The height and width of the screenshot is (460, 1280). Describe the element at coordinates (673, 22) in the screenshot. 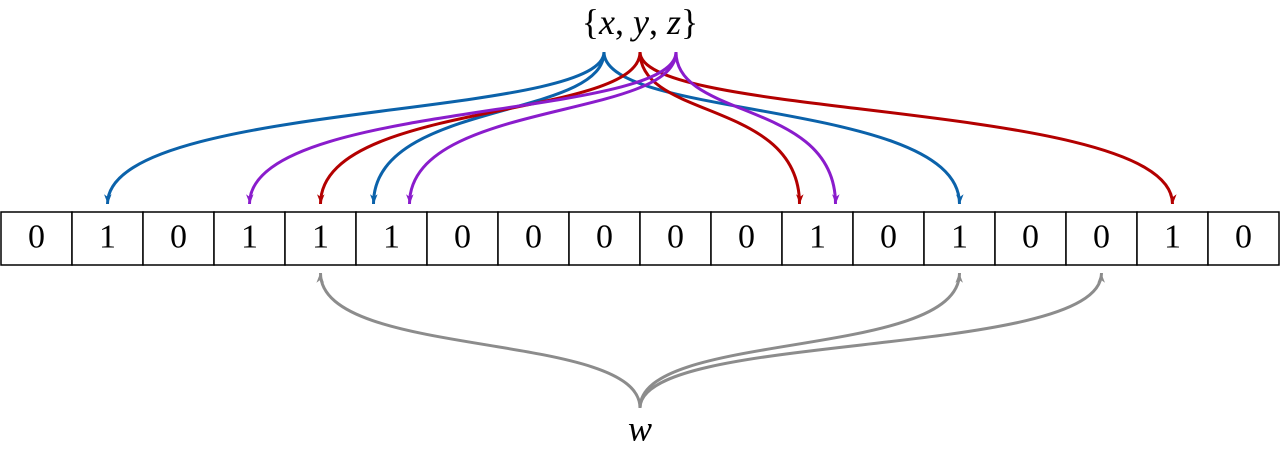

I see `set-token: z` at that location.